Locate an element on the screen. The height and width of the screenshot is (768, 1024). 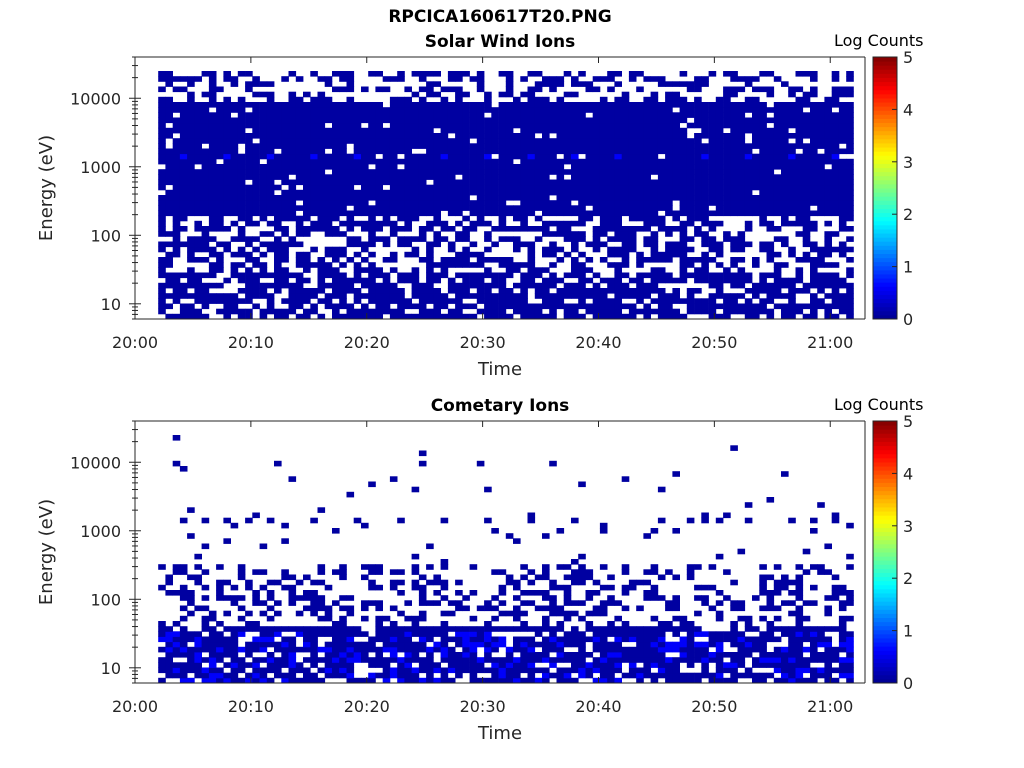
colorbar-tick-label: 2 is located at coordinates (908, 214).